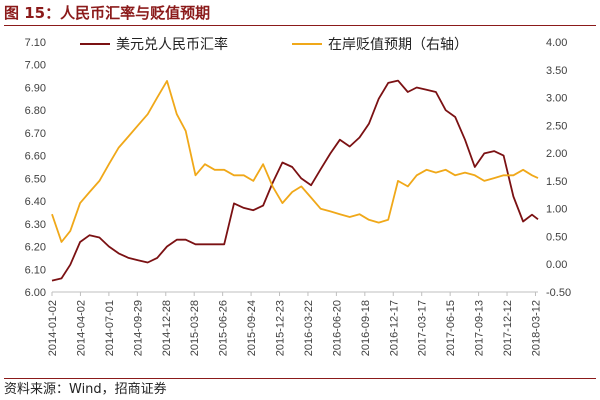  I want to click on x-tick-label: 2014-07-01, so click(110, 328).